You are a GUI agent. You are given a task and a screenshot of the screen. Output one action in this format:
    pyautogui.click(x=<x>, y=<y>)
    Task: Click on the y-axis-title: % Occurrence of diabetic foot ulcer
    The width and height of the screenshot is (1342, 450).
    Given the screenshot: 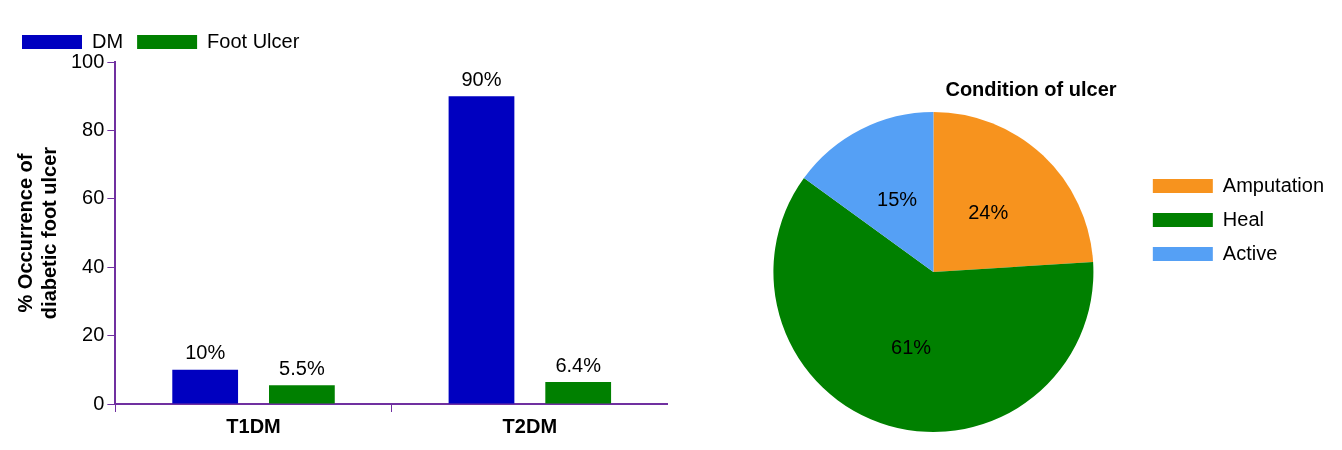 What is the action you would take?
    pyautogui.click(x=36, y=233)
    